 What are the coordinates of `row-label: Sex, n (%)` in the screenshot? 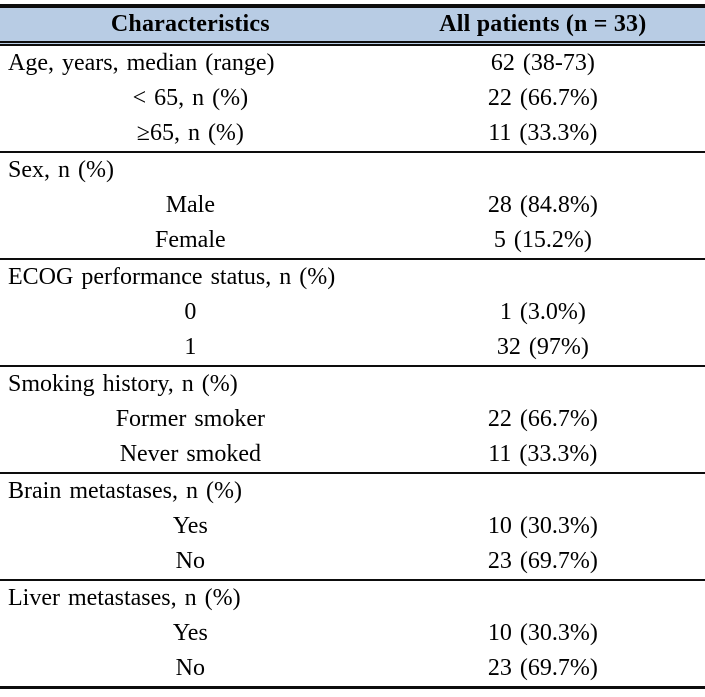 It's located at (190, 169).